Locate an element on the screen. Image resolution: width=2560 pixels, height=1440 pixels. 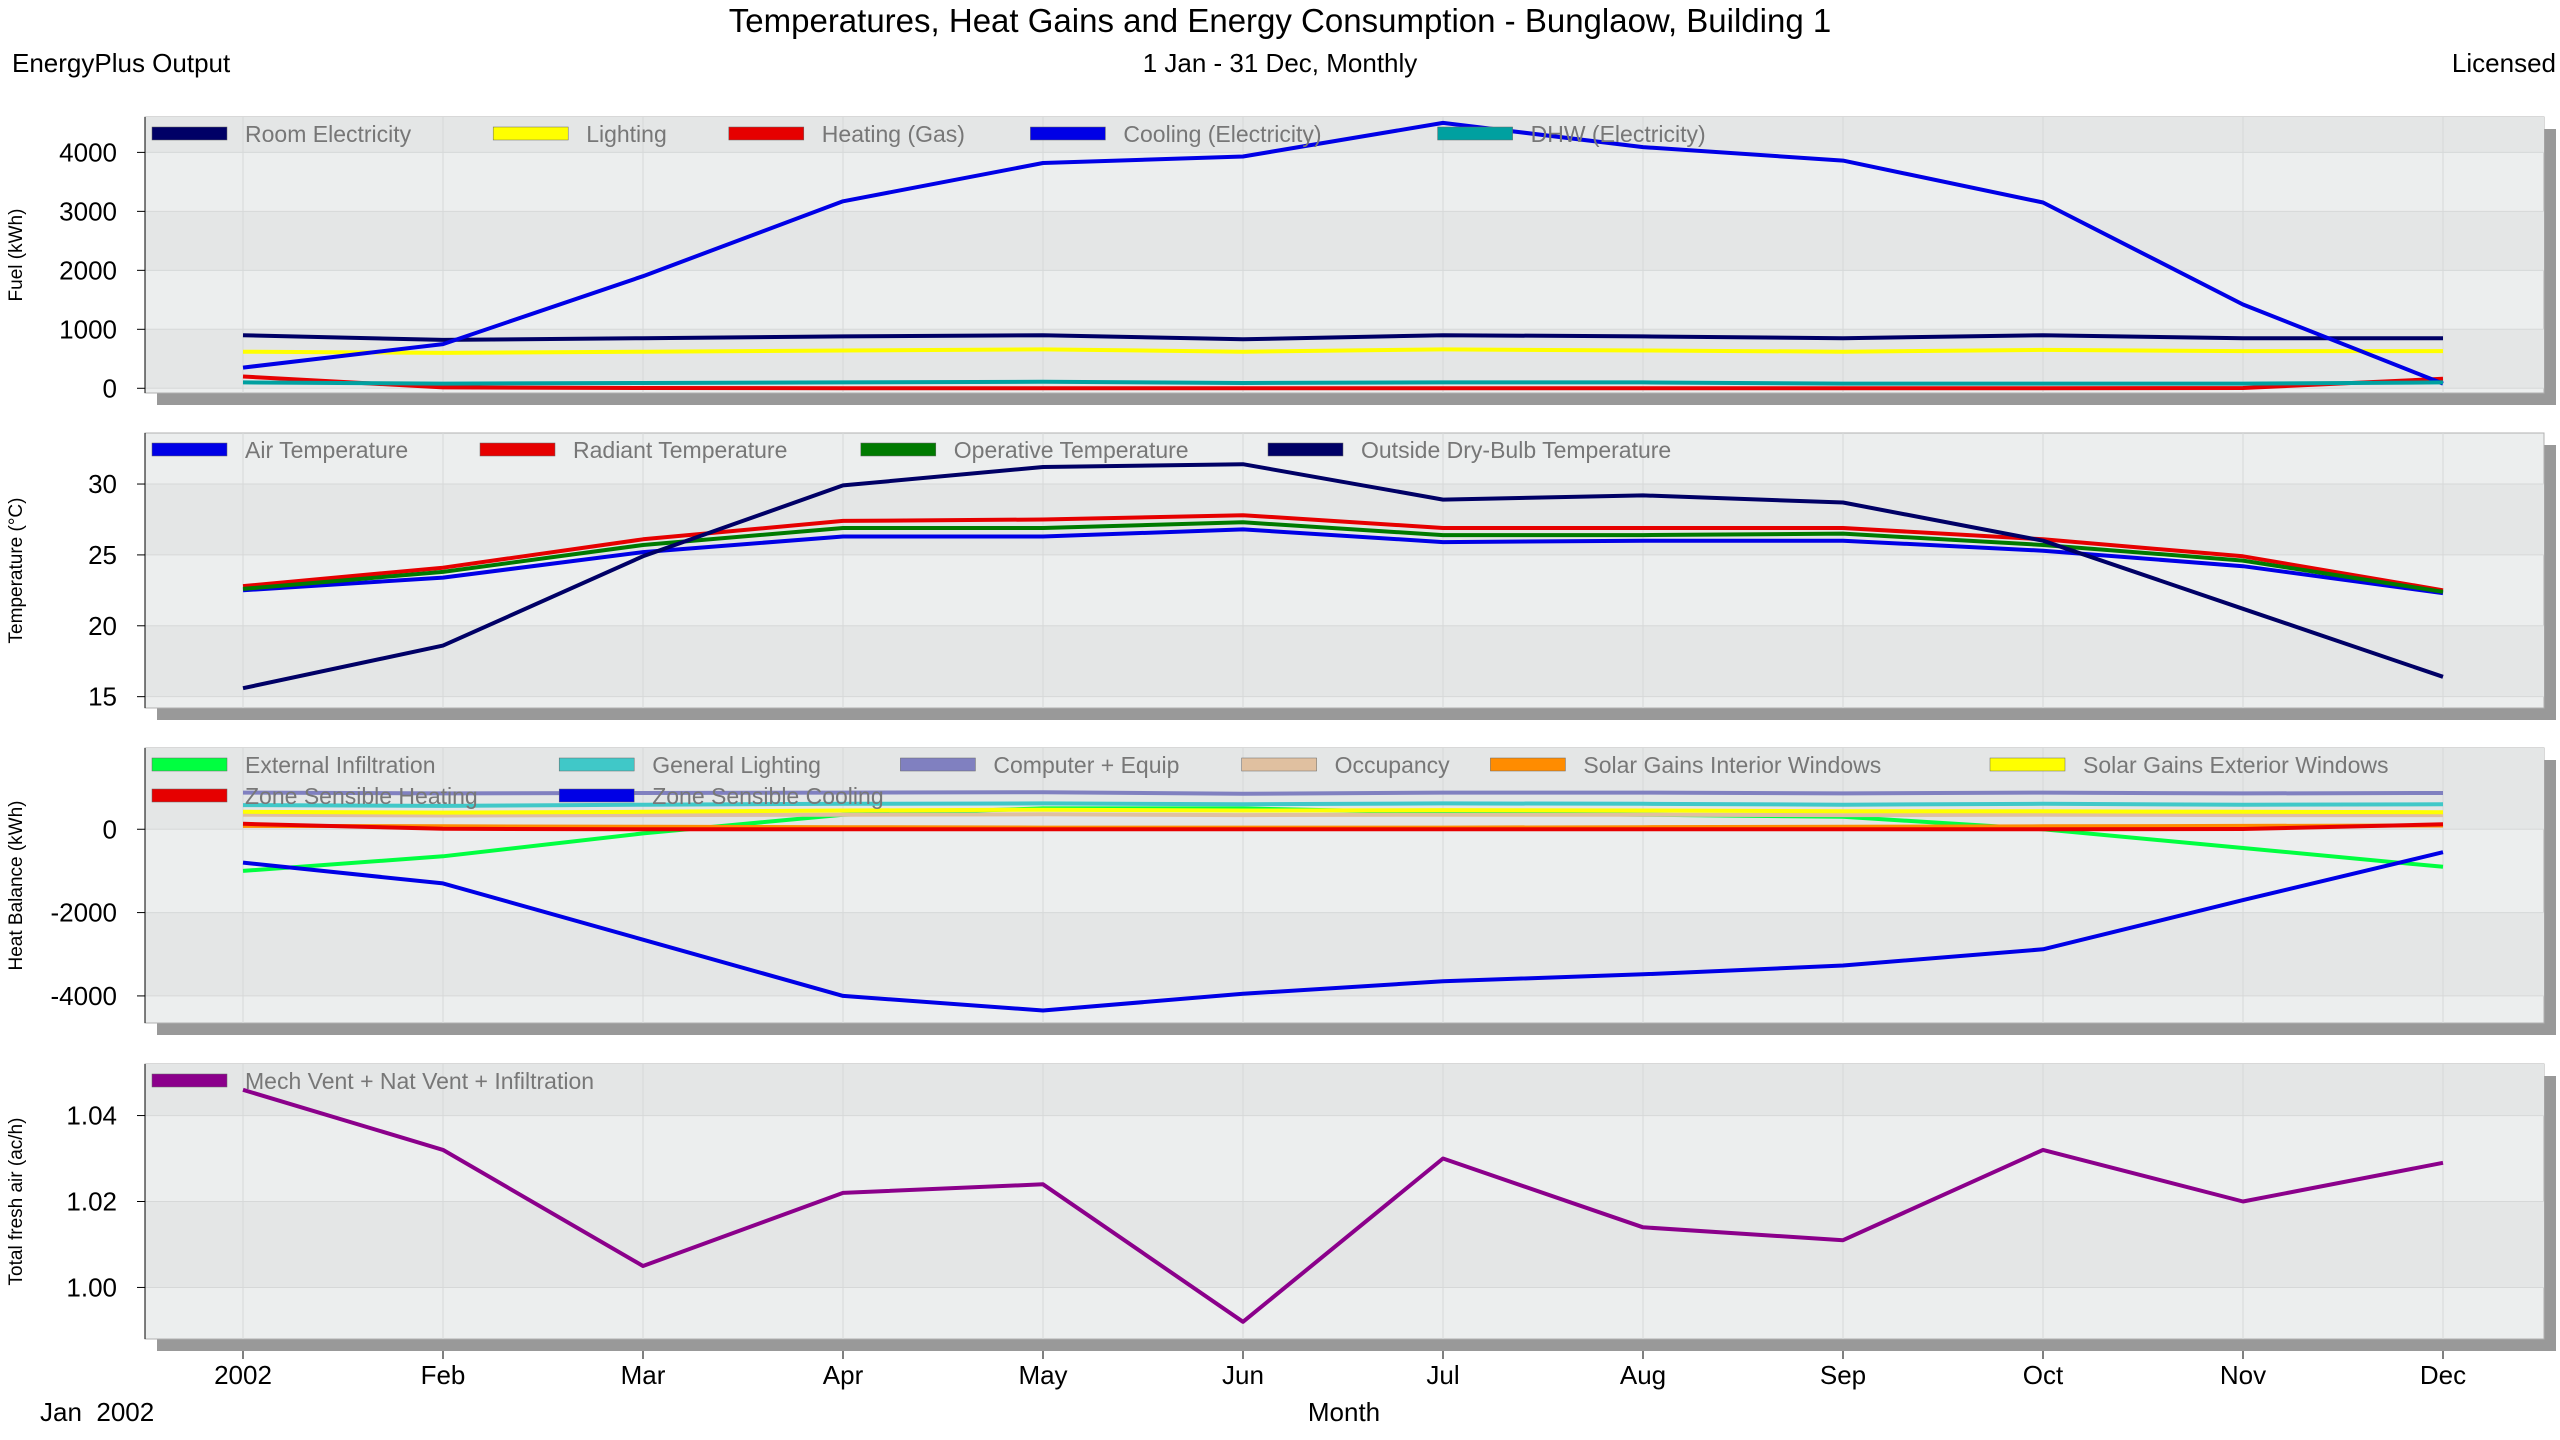
series-line-zone-sensible-heating is located at coordinates (1343, 826).